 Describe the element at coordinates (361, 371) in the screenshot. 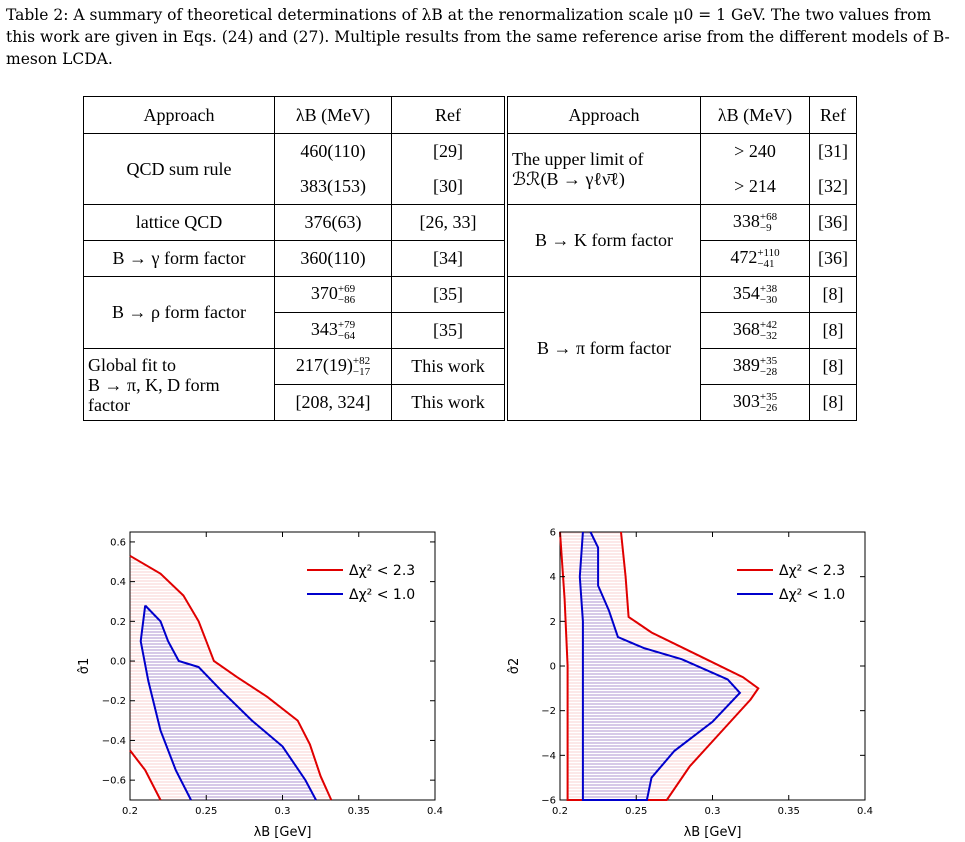

I see `value-global-1-sub: −17` at that location.